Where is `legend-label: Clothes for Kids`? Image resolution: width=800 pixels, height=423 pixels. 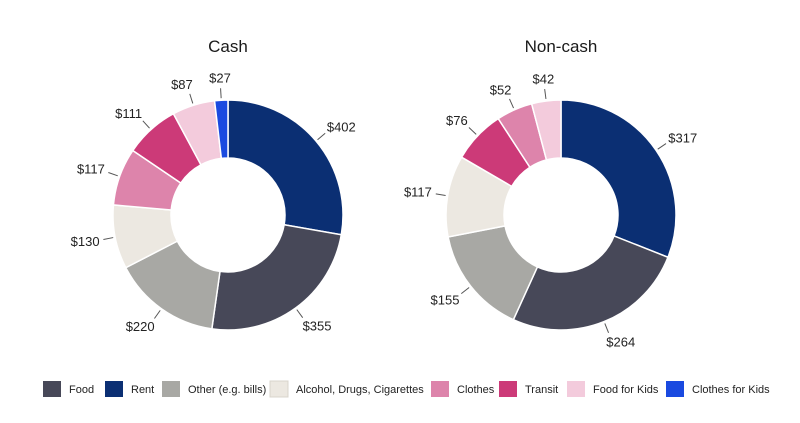
legend-label: Clothes for Kids is located at coordinates (731, 390).